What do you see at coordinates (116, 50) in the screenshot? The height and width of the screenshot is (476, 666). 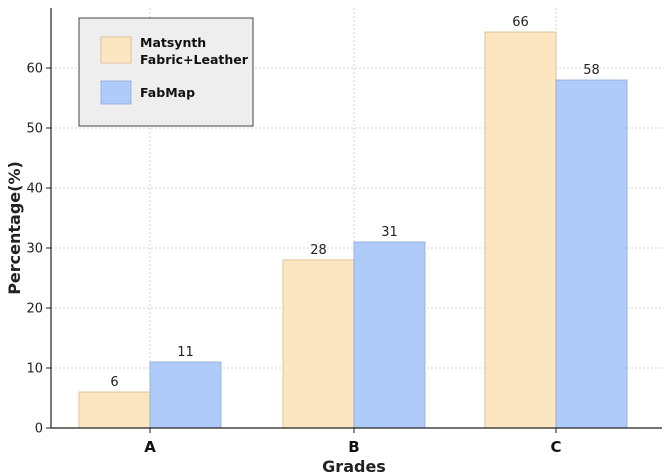 I see `legend-swatch-matsynth` at bounding box center [116, 50].